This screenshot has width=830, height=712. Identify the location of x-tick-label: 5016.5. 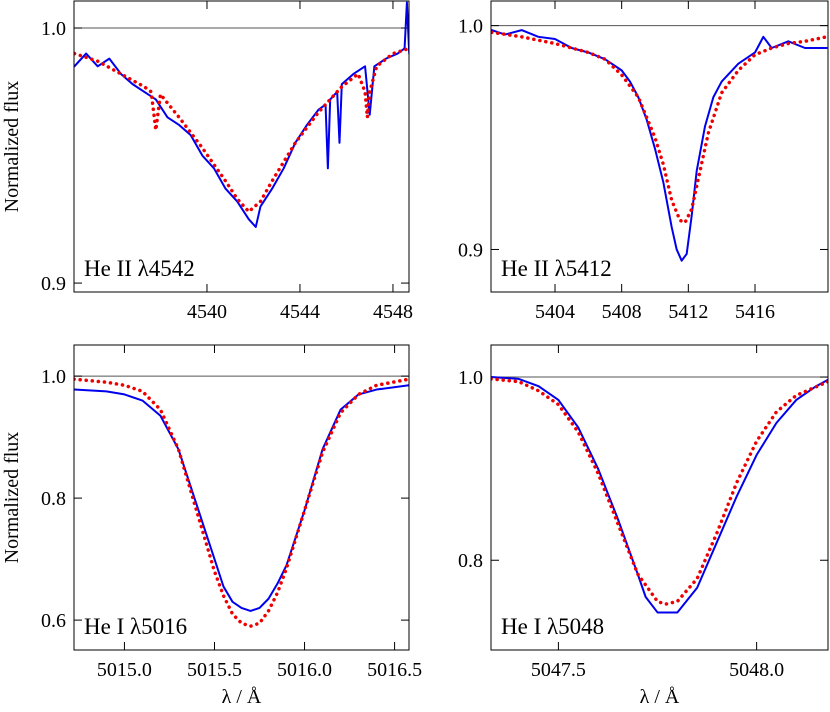
(394, 670).